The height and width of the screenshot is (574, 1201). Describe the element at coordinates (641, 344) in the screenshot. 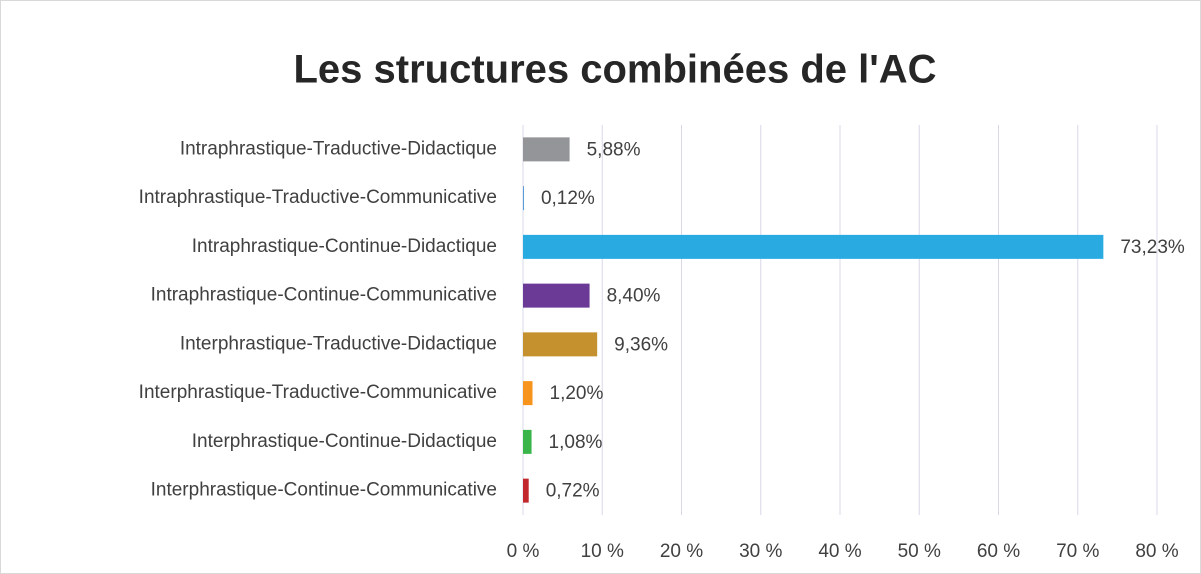

I see `data-label: 9,36%` at that location.